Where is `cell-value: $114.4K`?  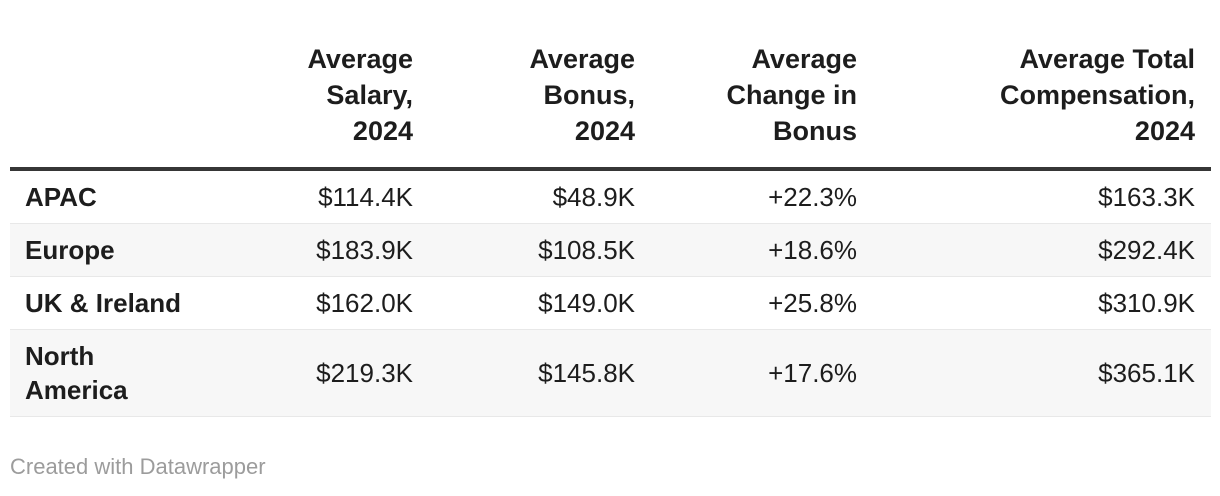 cell-value: $114.4K is located at coordinates (329, 196).